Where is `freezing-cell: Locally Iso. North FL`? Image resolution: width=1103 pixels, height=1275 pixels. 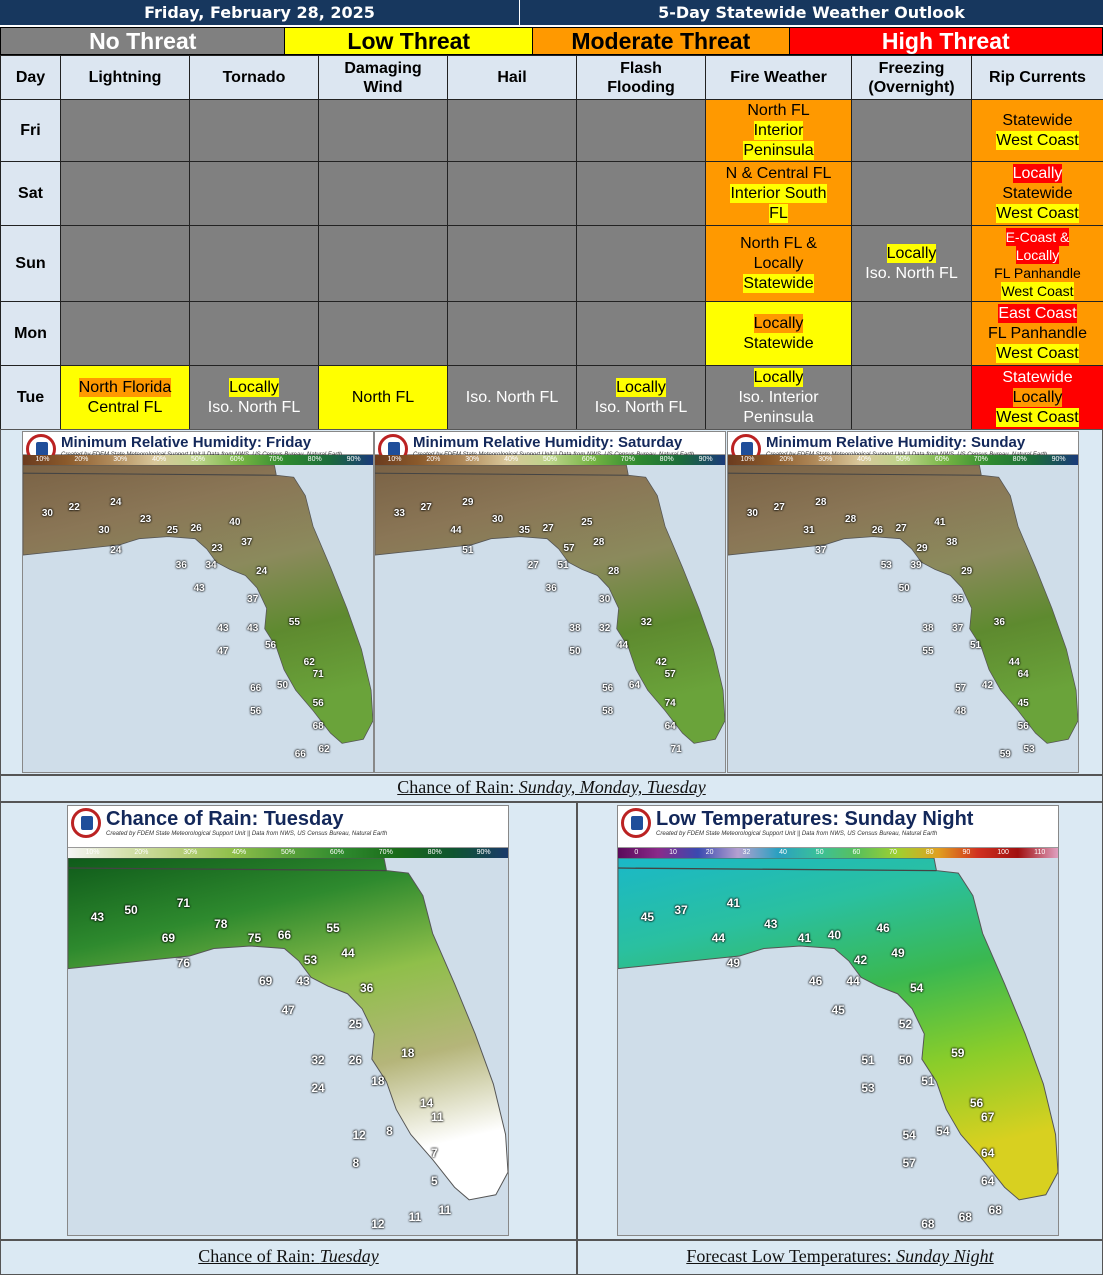 freezing-cell: Locally Iso. North FL is located at coordinates (911, 263).